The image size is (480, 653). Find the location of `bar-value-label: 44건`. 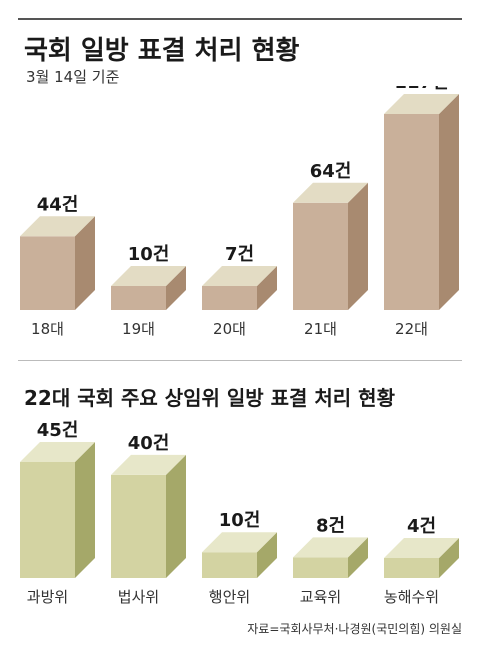

bar-value-label: 44건 is located at coordinates (58, 204).